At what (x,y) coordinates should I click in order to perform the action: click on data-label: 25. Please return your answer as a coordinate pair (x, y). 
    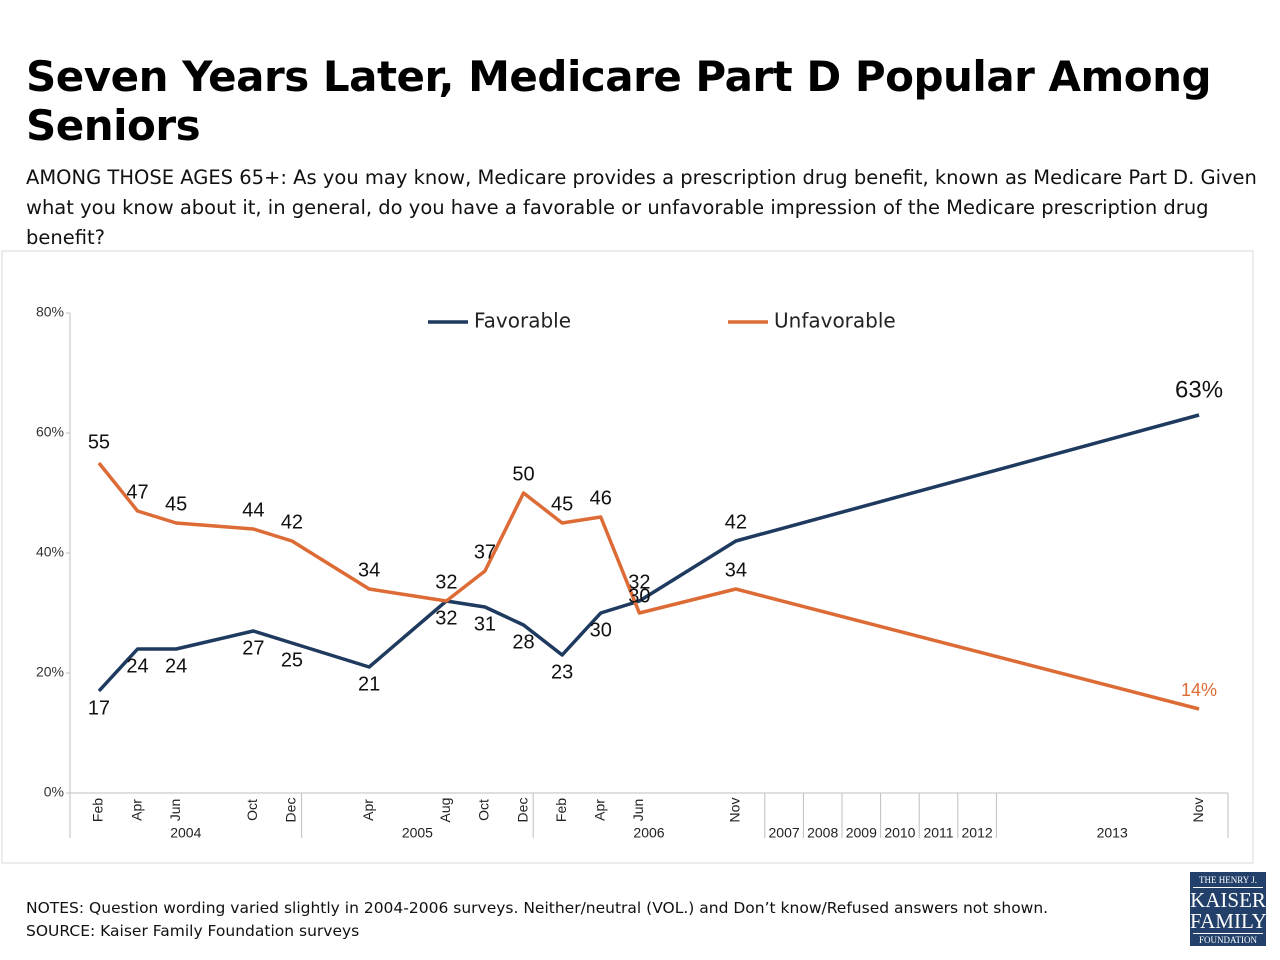
    Looking at the image, I should click on (292, 660).